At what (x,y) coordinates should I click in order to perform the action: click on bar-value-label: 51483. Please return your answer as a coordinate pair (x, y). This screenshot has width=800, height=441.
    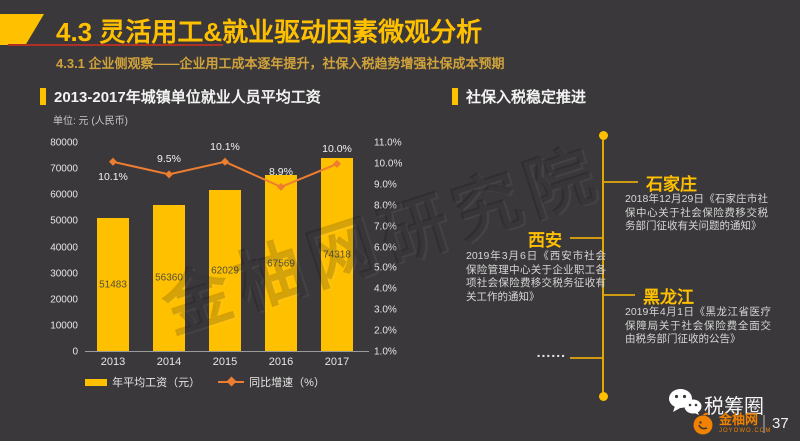
    Looking at the image, I should click on (113, 285).